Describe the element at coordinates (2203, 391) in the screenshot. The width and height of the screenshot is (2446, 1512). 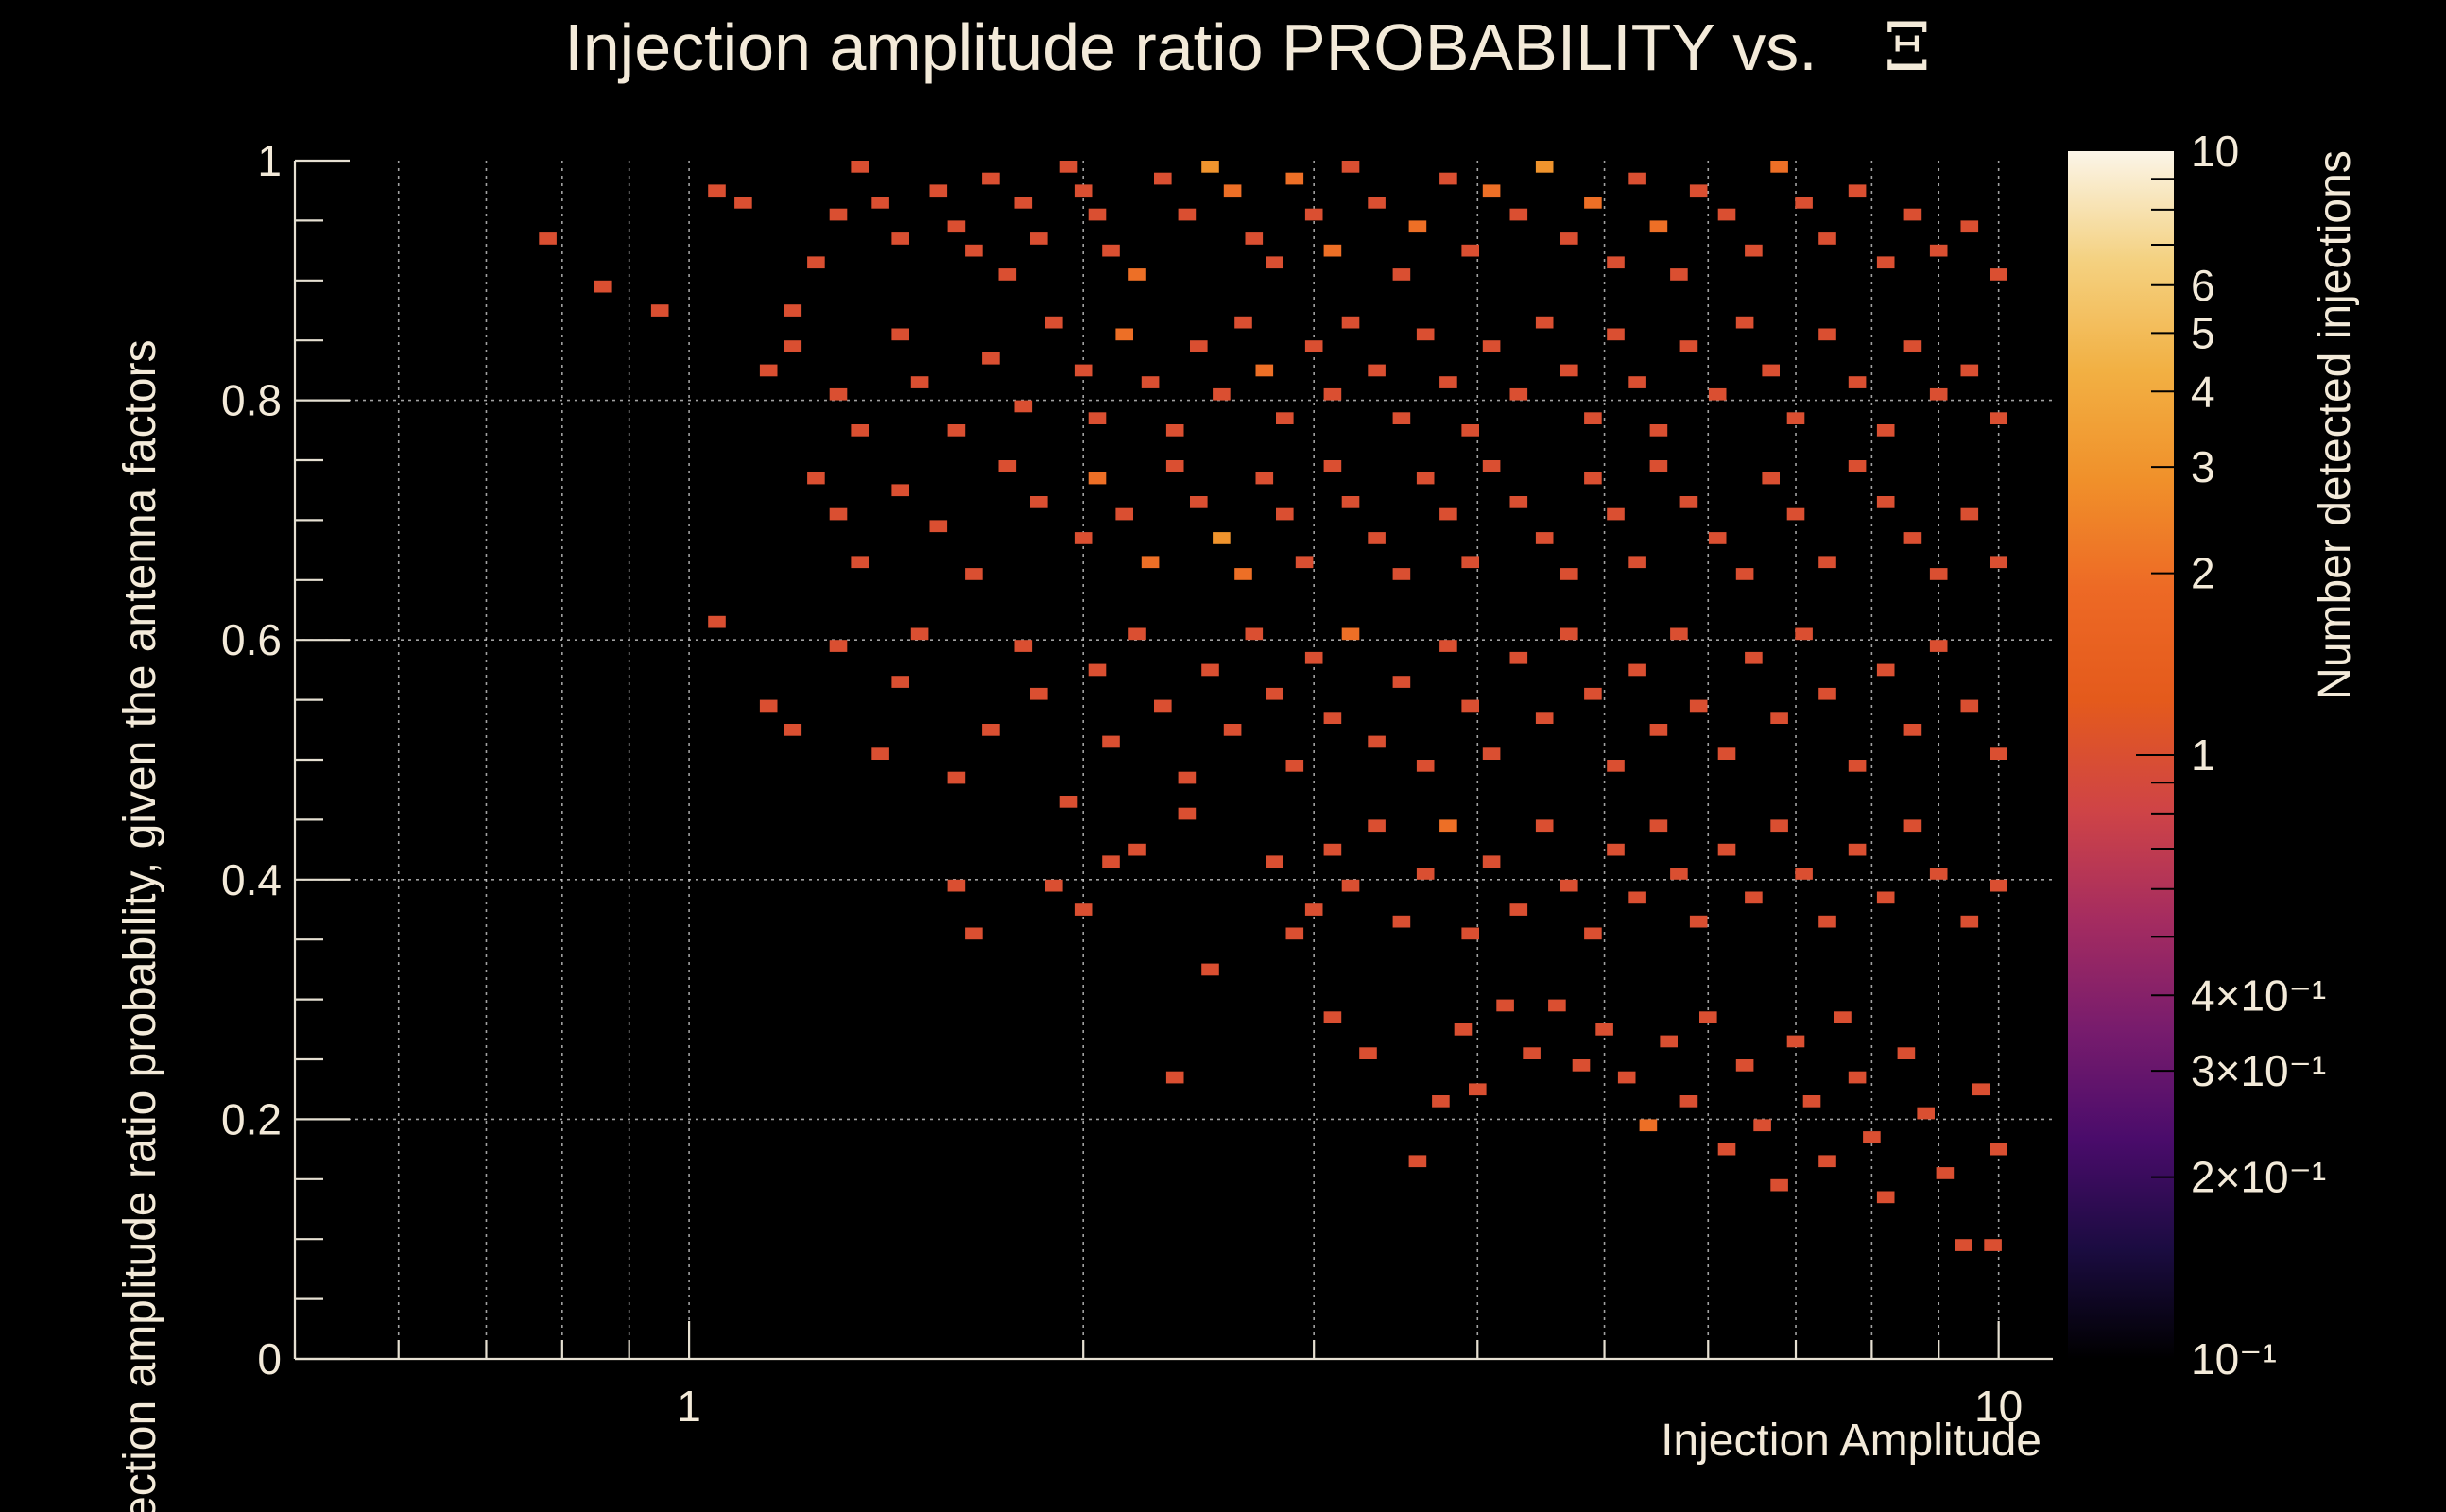
I see `colorbar-tick-label: 4` at that location.